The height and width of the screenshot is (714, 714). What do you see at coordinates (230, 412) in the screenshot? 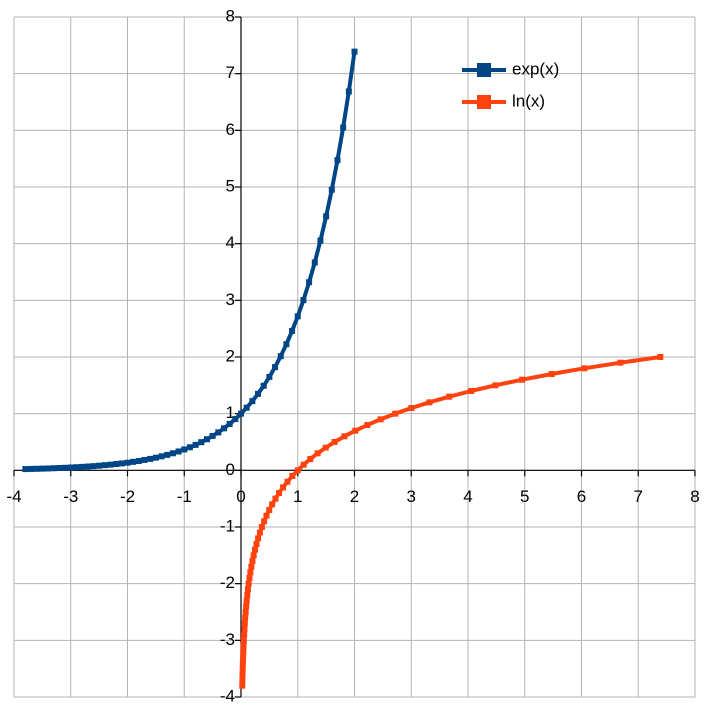
I see `y-tick-label: 1` at bounding box center [230, 412].